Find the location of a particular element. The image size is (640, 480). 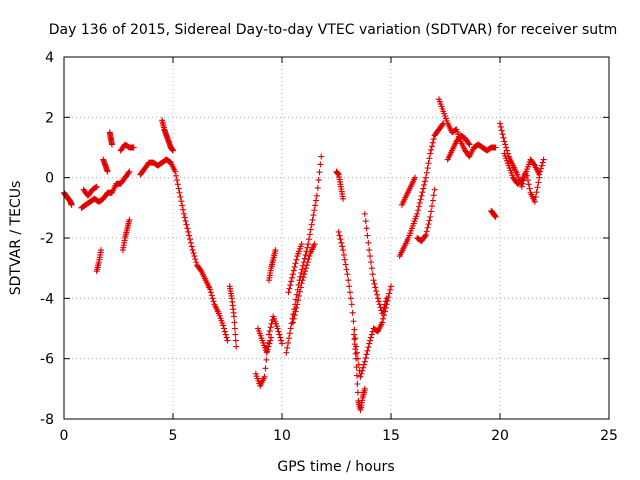

y-axis-label: SDTVAR / TECUs is located at coordinates (16, 238).